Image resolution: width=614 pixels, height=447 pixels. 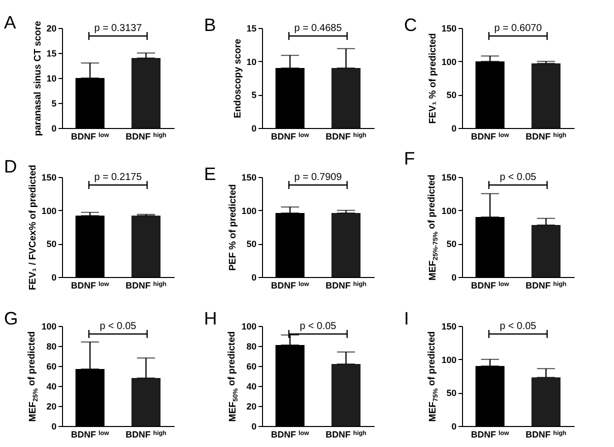 What do you see at coordinates (518, 28) in the screenshot?
I see `annotation: p = 0.6070` at bounding box center [518, 28].